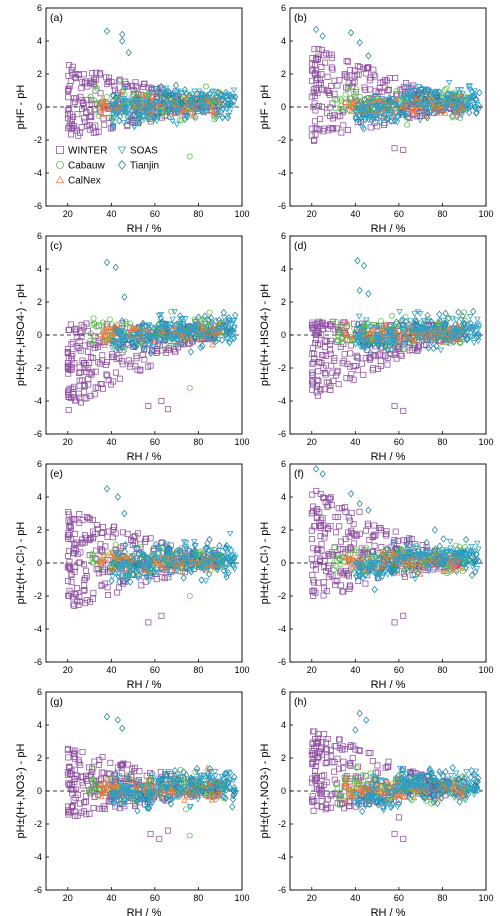 This screenshot has width=500, height=916. Describe the element at coordinates (388, 685) in the screenshot. I see `x-axis-label: RH / %` at that location.